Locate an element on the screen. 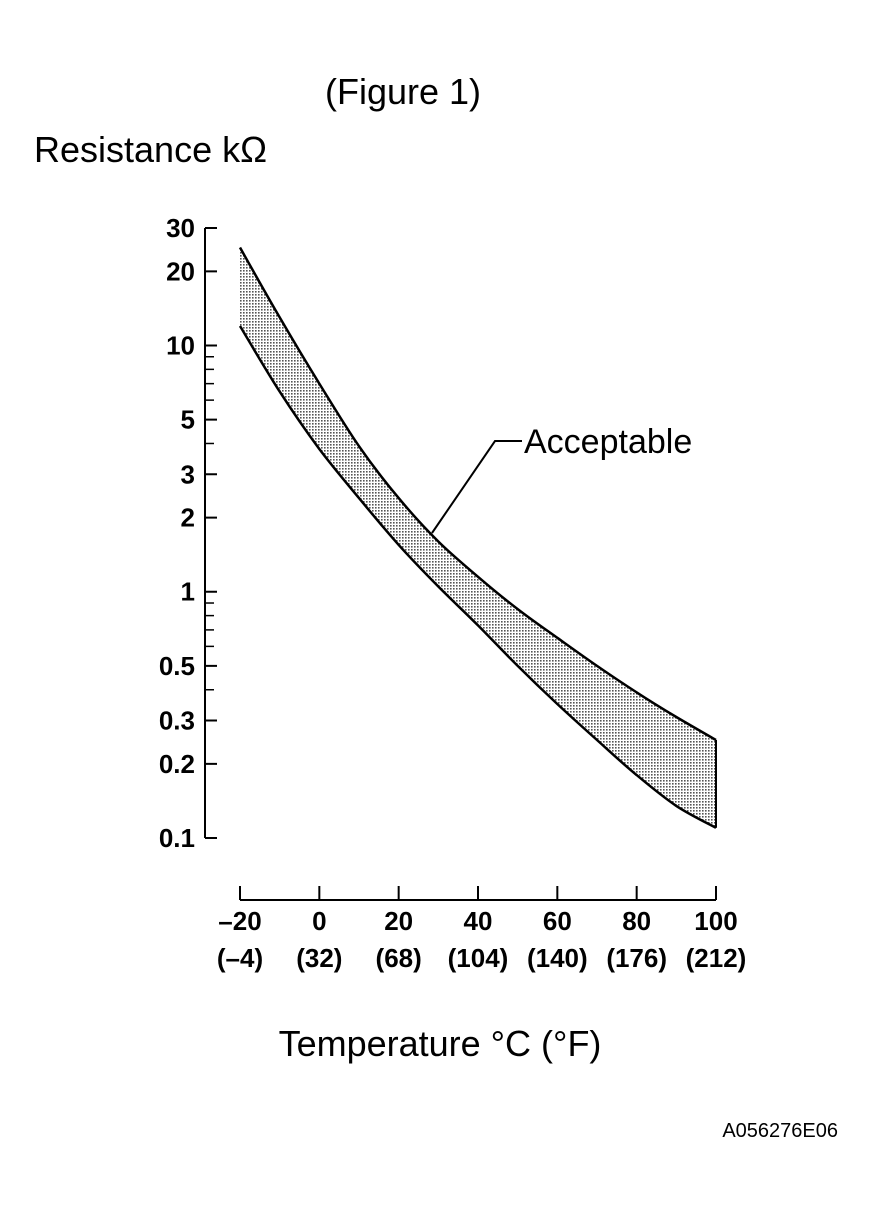 The height and width of the screenshot is (1211, 876). y-axis: 30 20 10 5 3 2 1 0.5 0.3 0.2 0.1 is located at coordinates (188, 533).